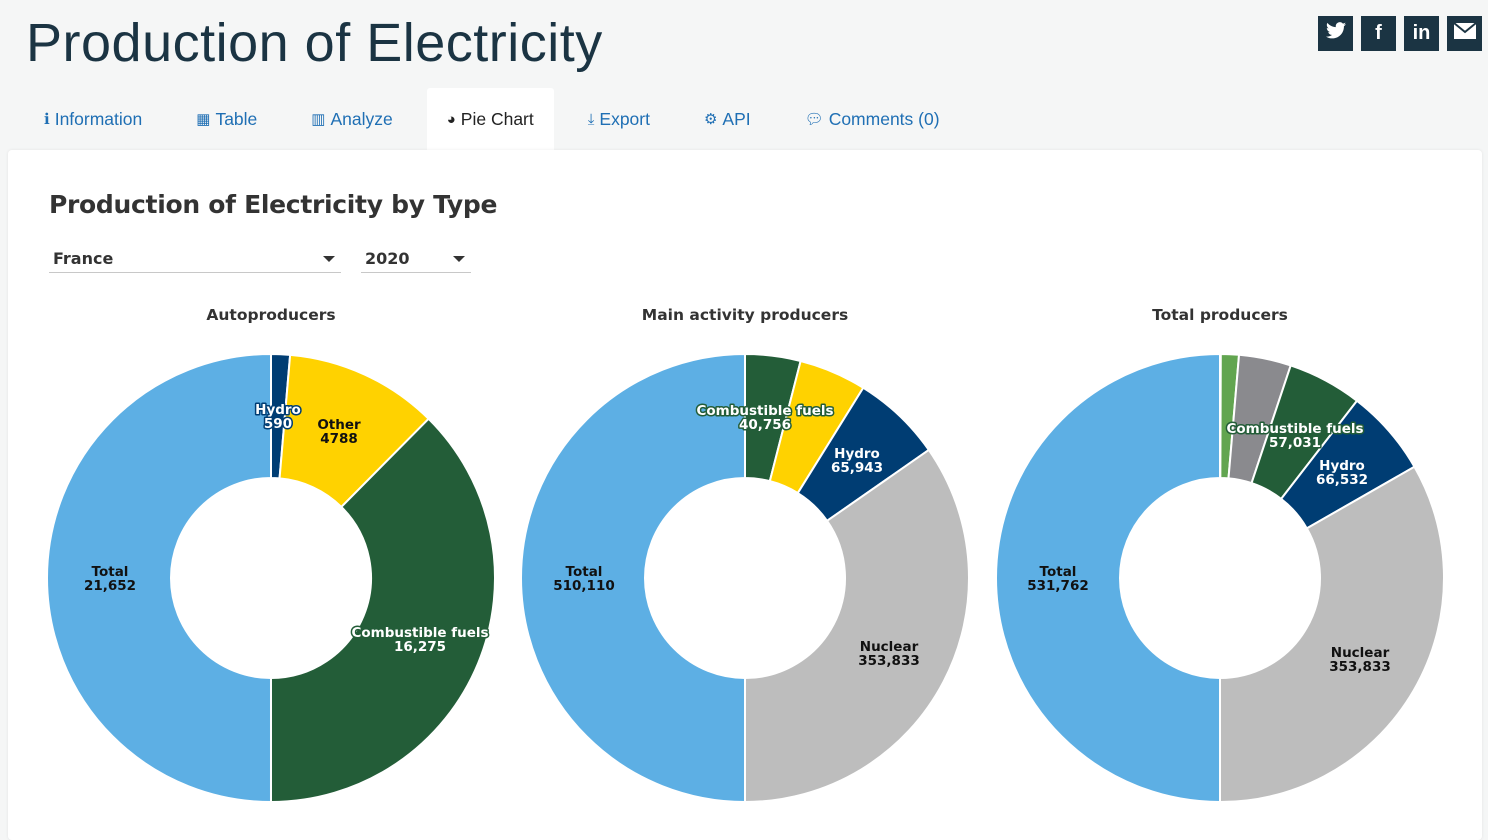 This screenshot has width=1488, height=840. I want to click on tab-information: ℹ Information, so click(93, 119).